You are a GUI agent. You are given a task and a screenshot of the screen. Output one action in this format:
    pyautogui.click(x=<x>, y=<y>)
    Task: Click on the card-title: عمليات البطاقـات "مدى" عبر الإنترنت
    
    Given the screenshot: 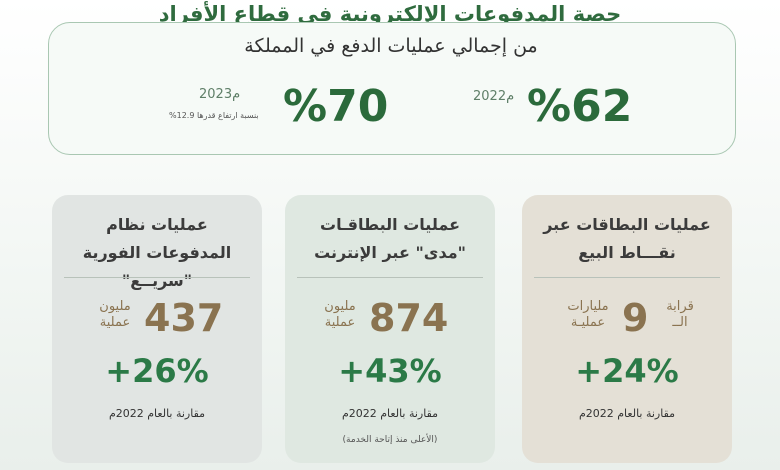 What is the action you would take?
    pyautogui.click(x=390, y=238)
    